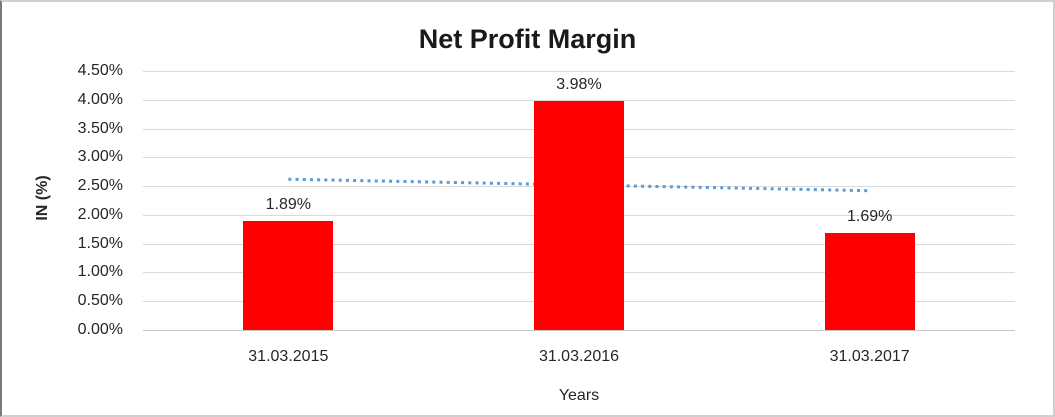 This screenshot has height=417, width=1055. What do you see at coordinates (100, 70) in the screenshot?
I see `y-tick-label: 4.50%` at bounding box center [100, 70].